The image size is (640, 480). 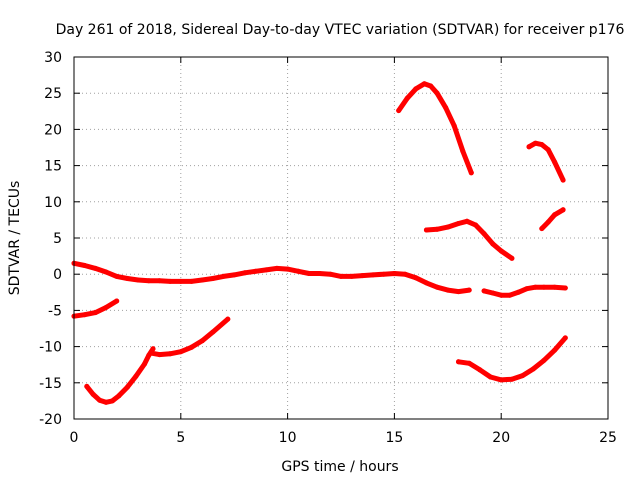 I want to click on x-tick-label: 10, so click(x=288, y=438).